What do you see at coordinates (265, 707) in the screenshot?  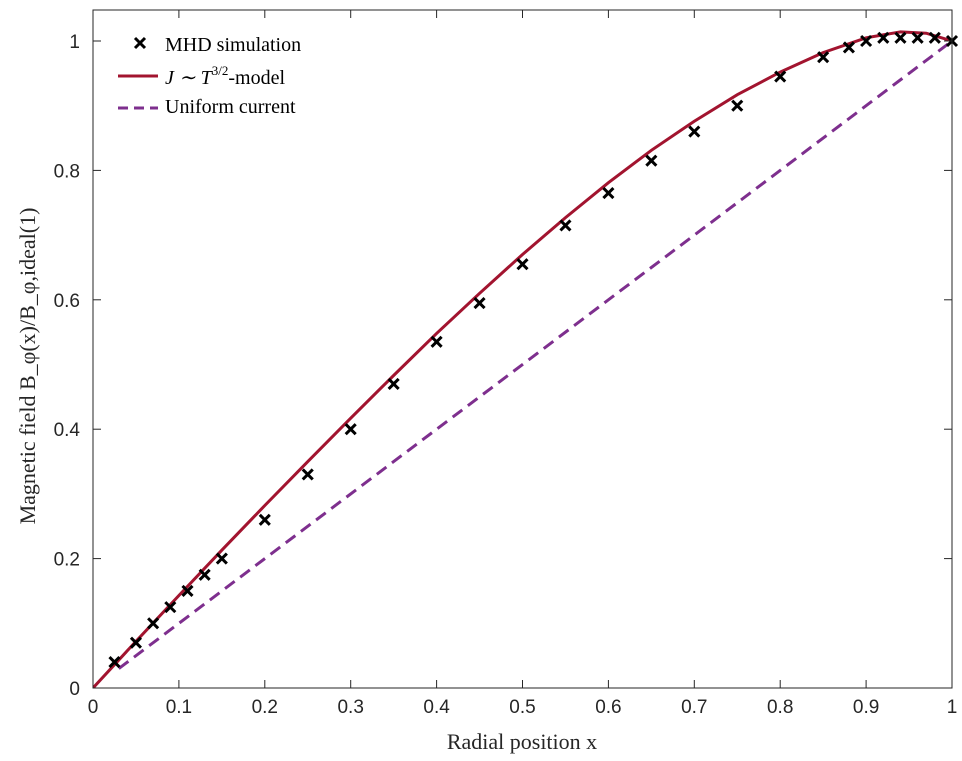 I see `x-tick-label: 0.2` at bounding box center [265, 707].